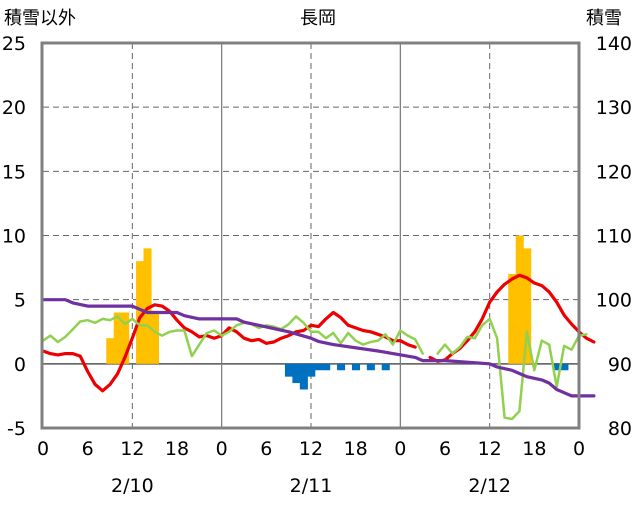 This screenshot has width=636, height=505. What do you see at coordinates (14, 44) in the screenshot?
I see `y-tick-left: 25` at bounding box center [14, 44].